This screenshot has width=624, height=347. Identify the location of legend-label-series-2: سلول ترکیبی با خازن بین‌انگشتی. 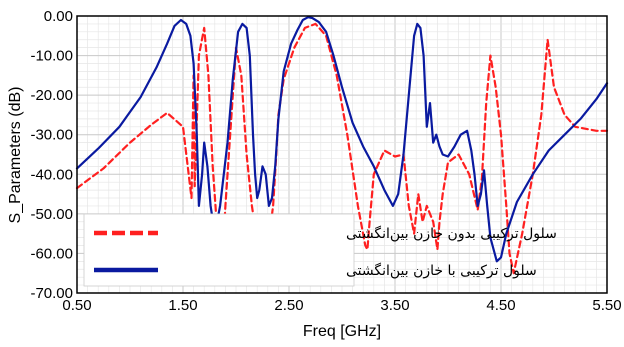
(441, 270).